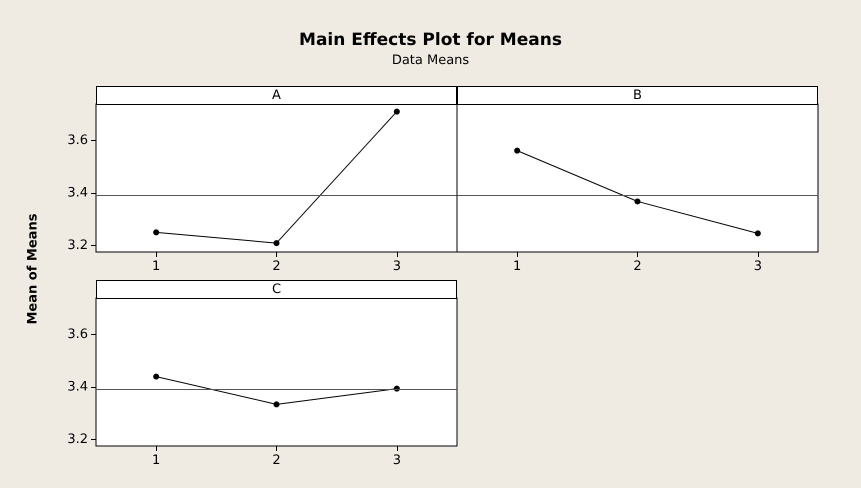  What do you see at coordinates (430, 40) in the screenshot?
I see `text: Main Effects Plot for Means` at bounding box center [430, 40].